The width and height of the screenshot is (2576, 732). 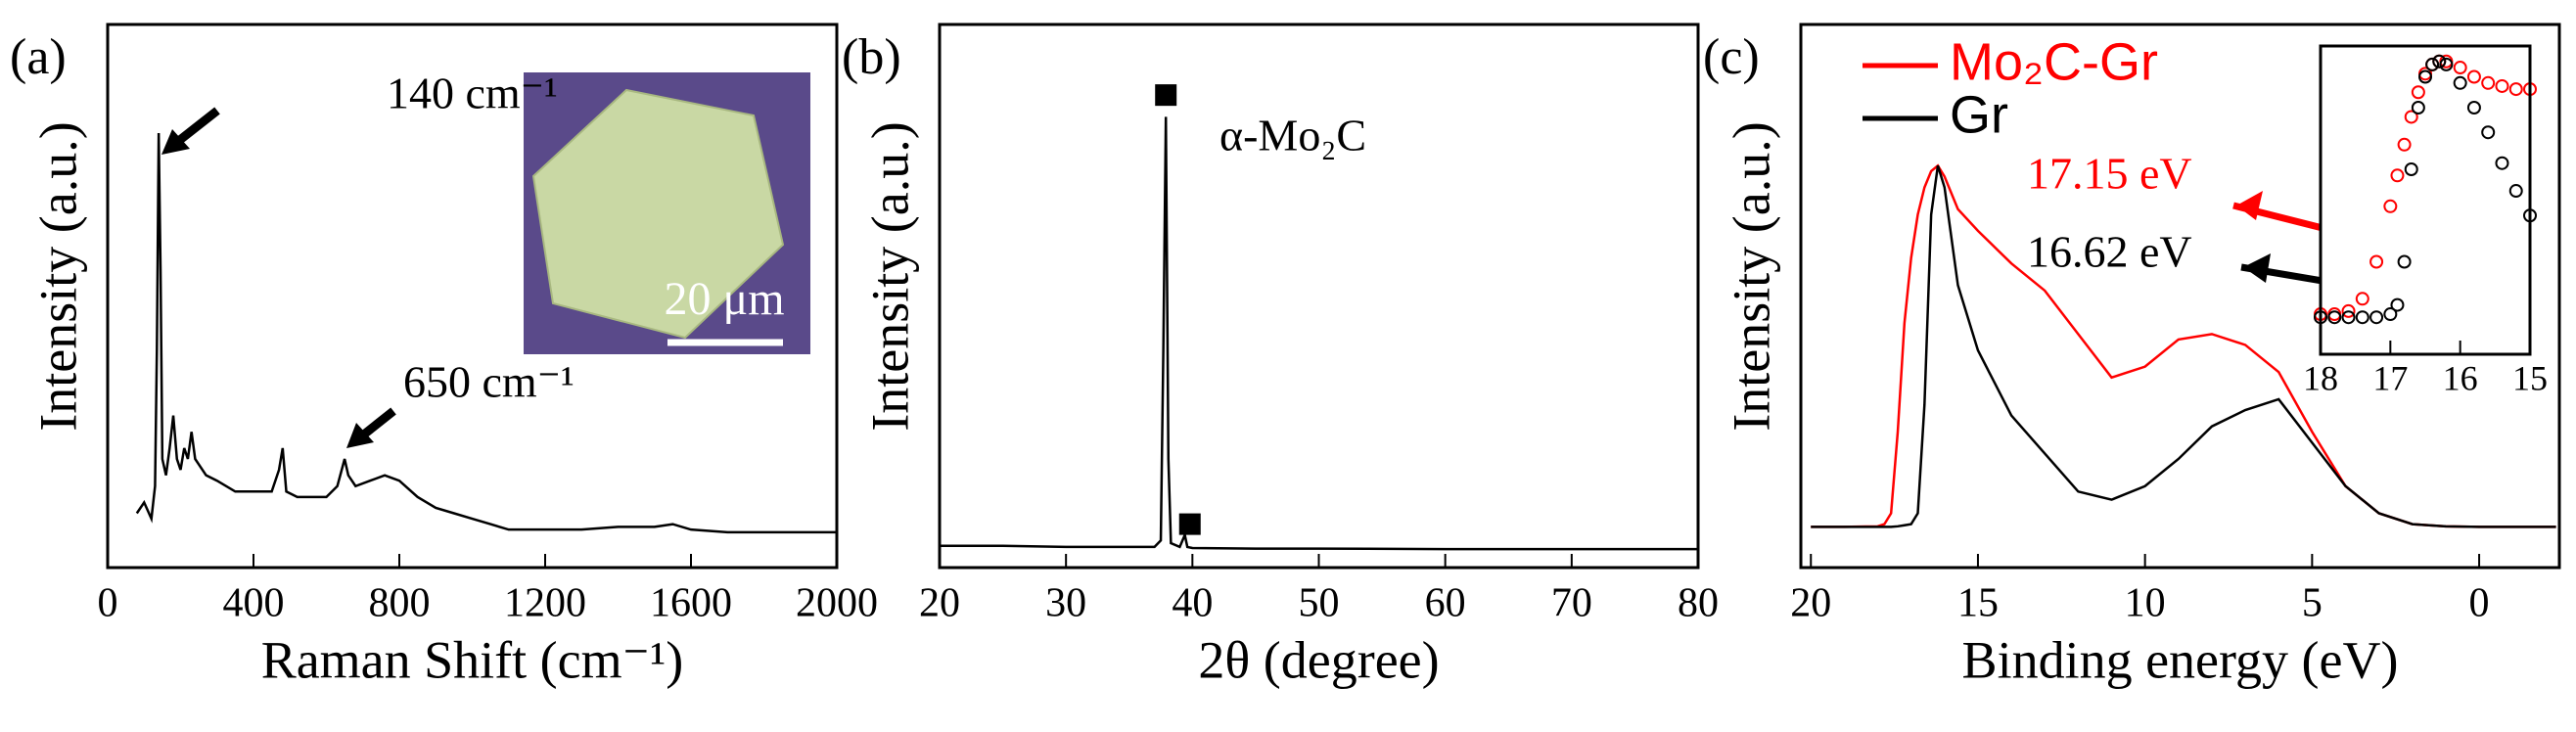 What do you see at coordinates (1446, 603) in the screenshot?
I see `x-tick-label: 60` at bounding box center [1446, 603].